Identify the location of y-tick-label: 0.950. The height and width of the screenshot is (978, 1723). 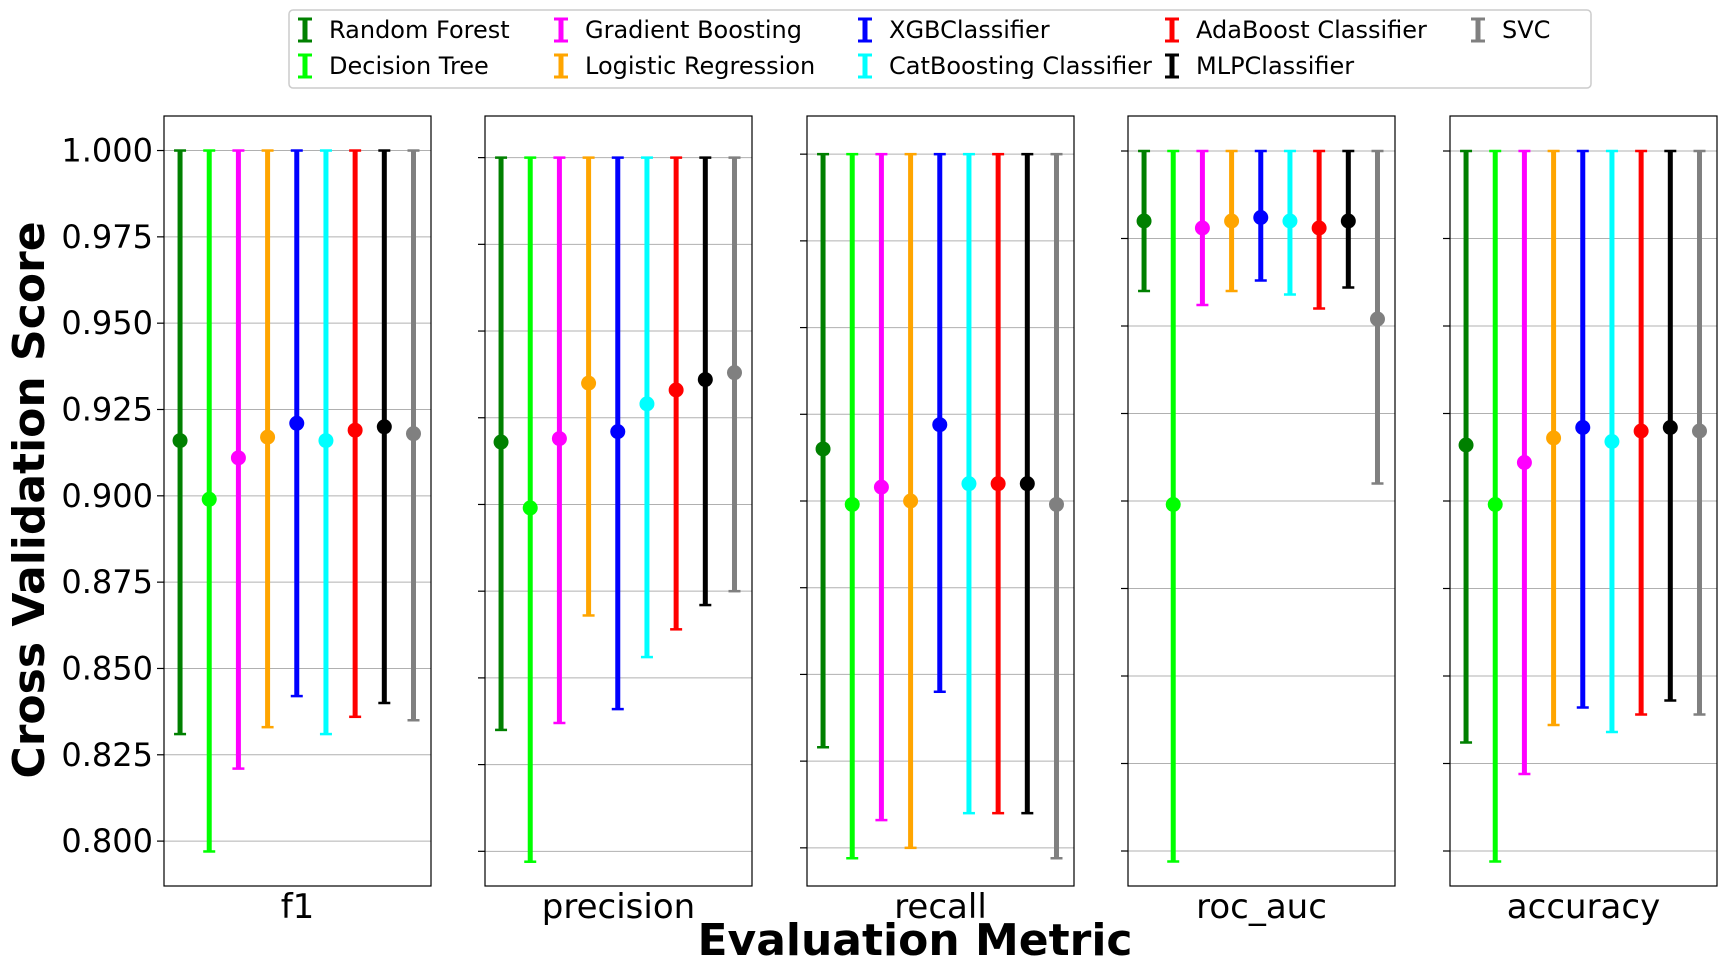
(107, 323).